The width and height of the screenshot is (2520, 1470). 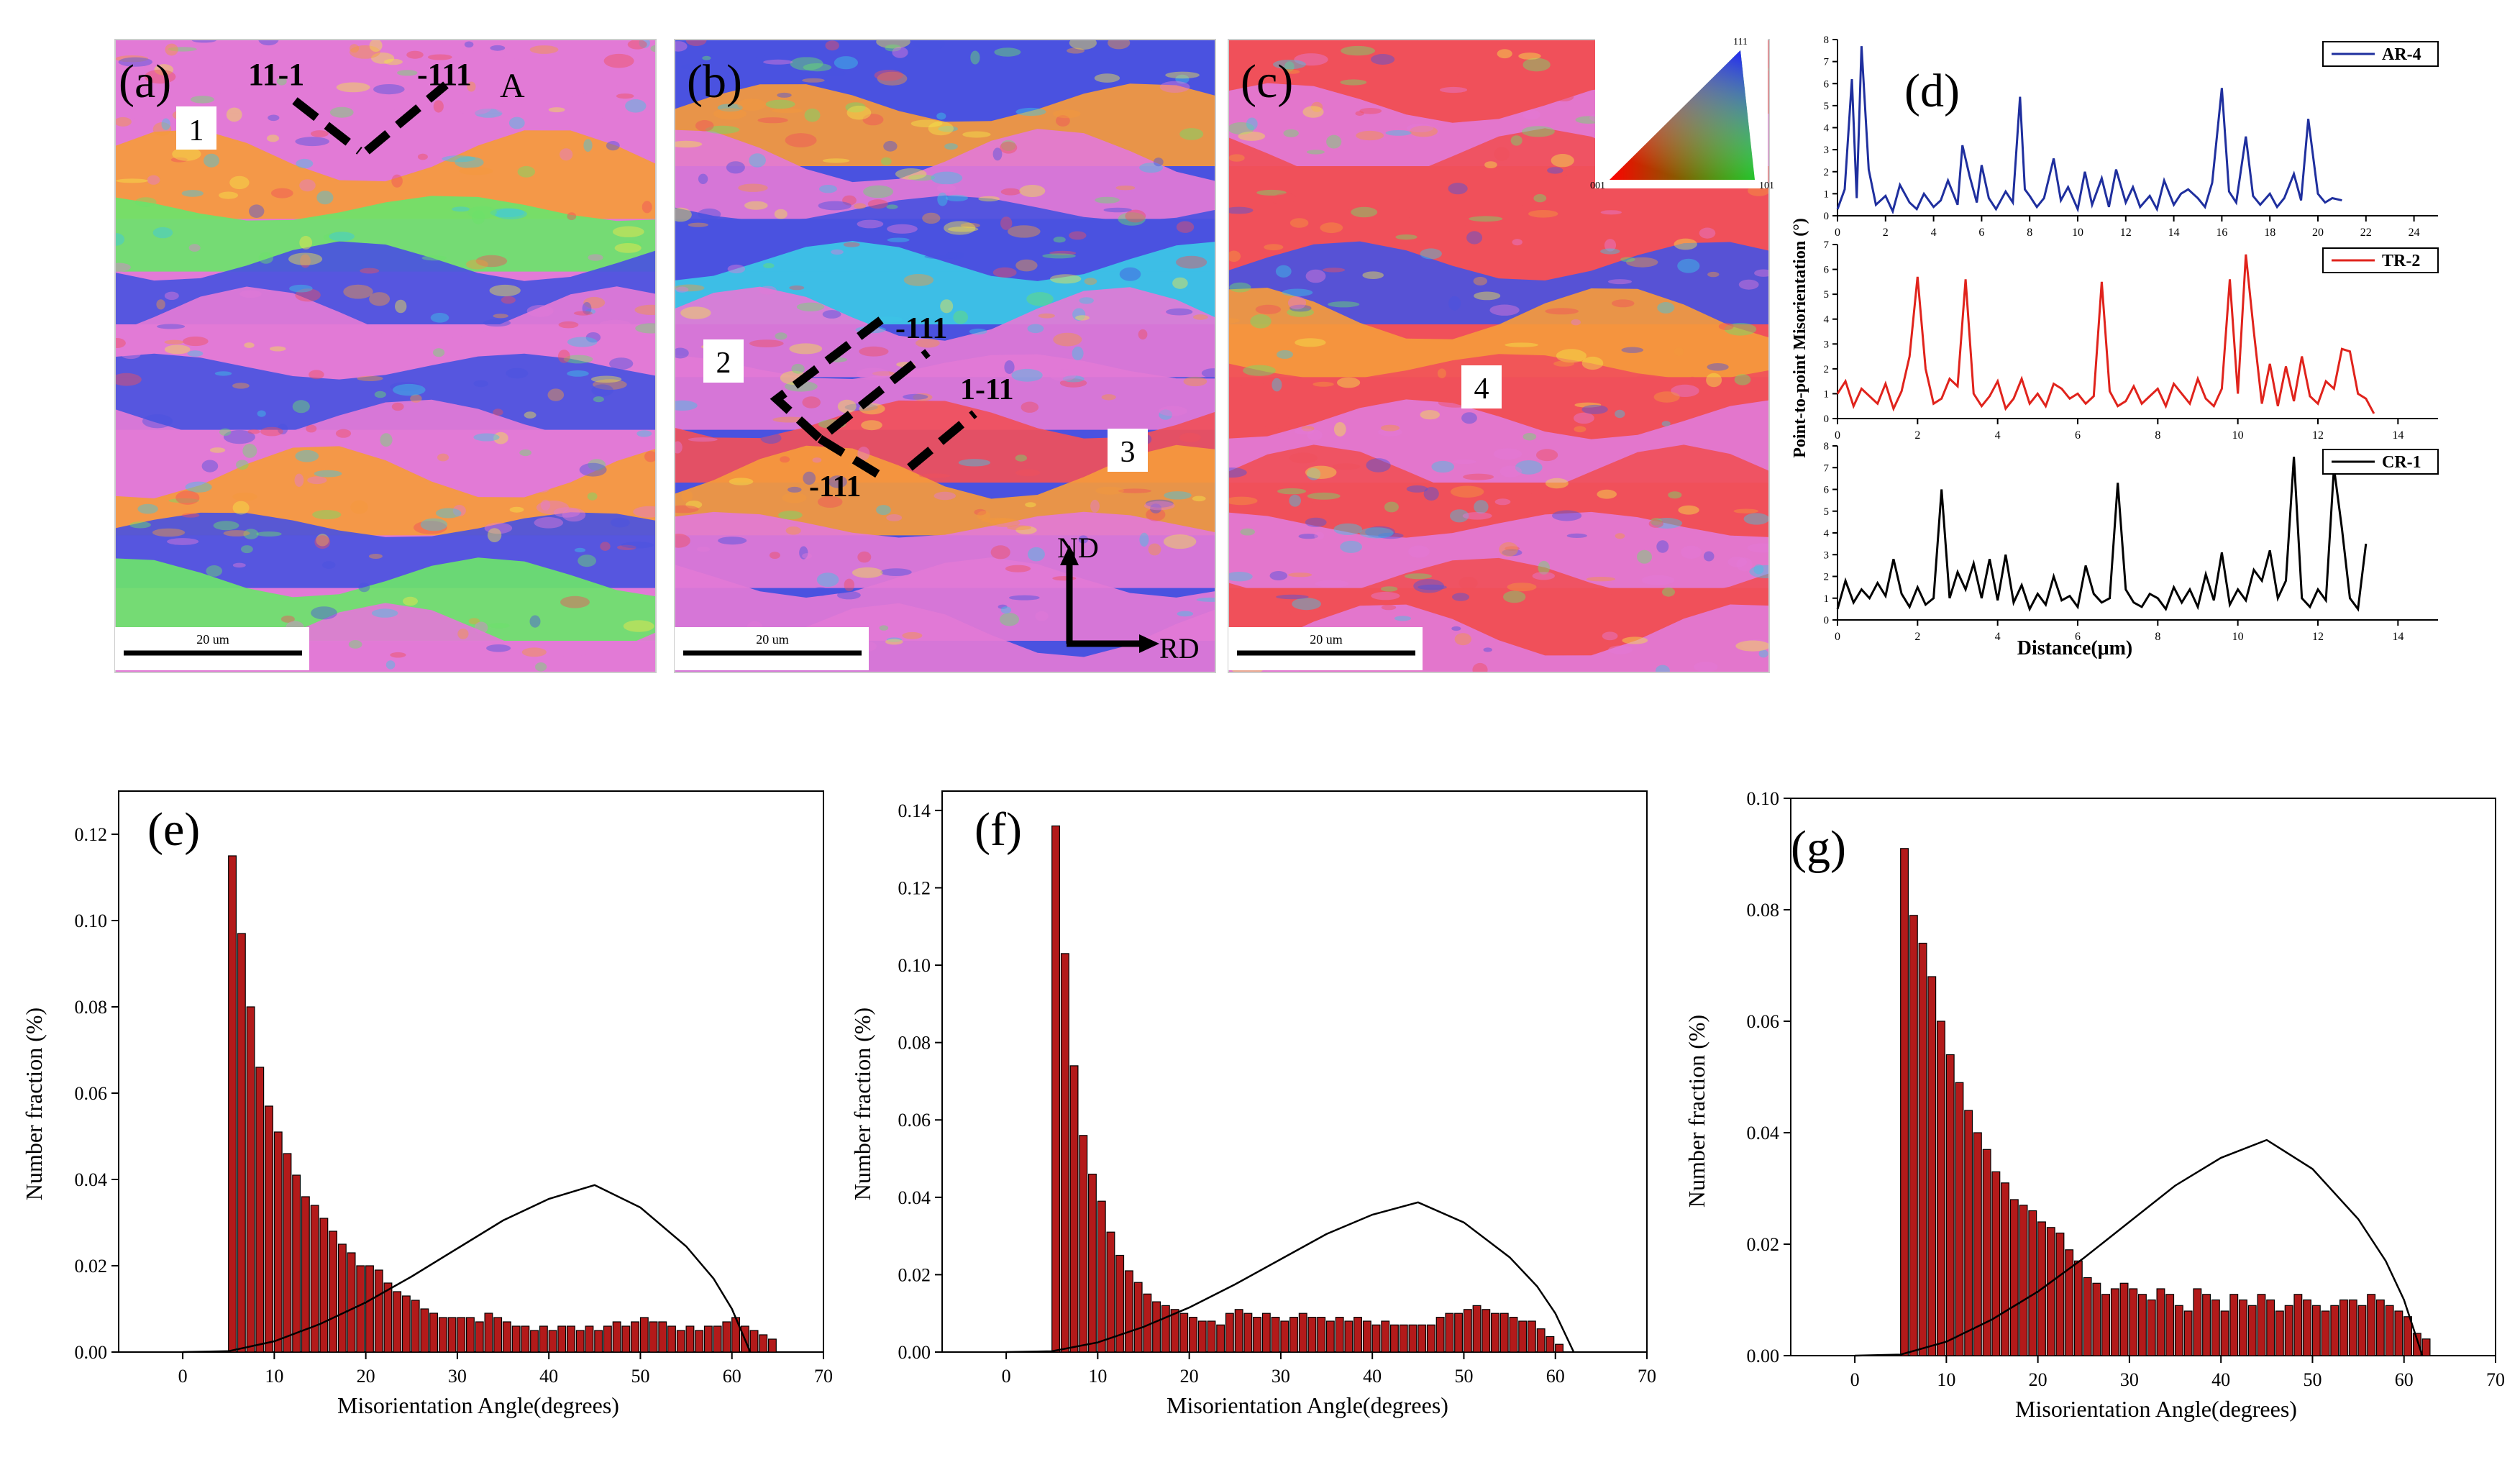 What do you see at coordinates (1837, 233) in the screenshot?
I see `profile-x-tick-label: 0` at bounding box center [1837, 233].